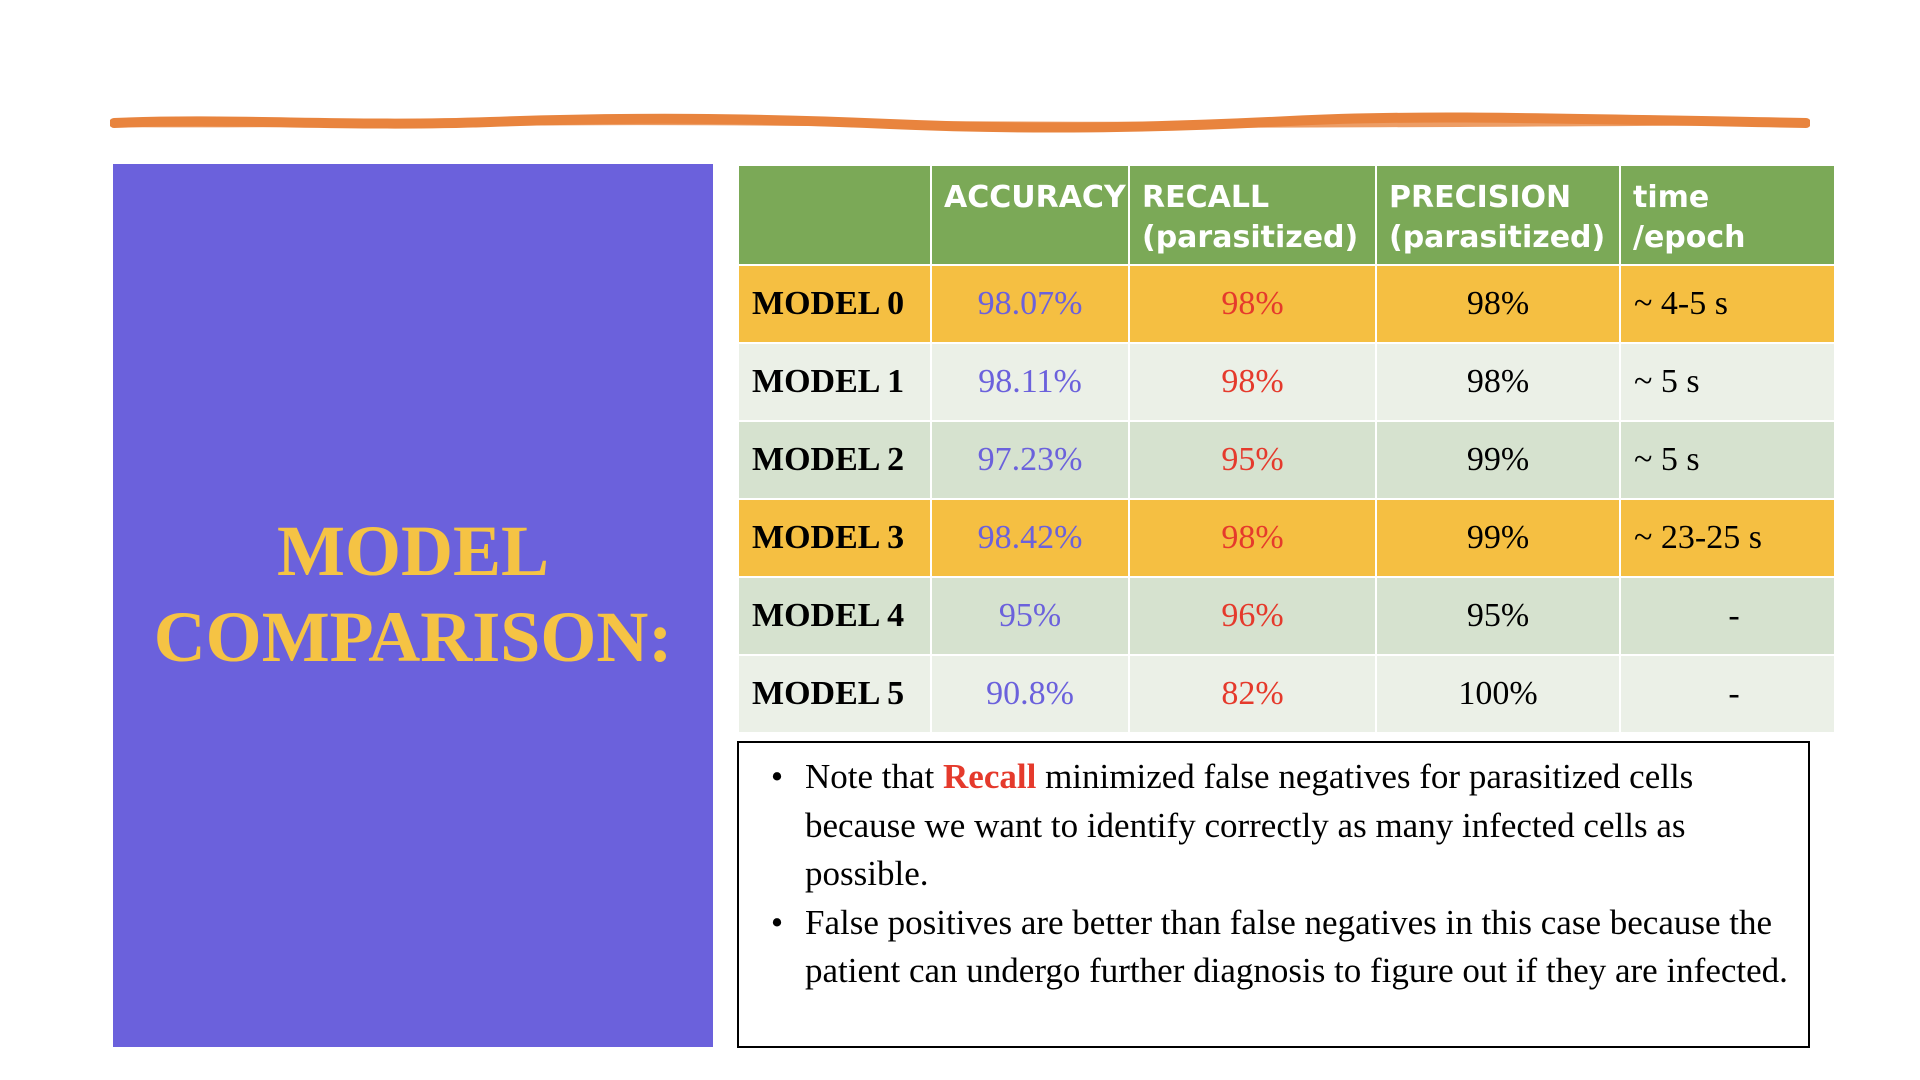 This screenshot has width=1920, height=1080. What do you see at coordinates (1030, 382) in the screenshot?
I see `accuracy-cell: 98.11%` at bounding box center [1030, 382].